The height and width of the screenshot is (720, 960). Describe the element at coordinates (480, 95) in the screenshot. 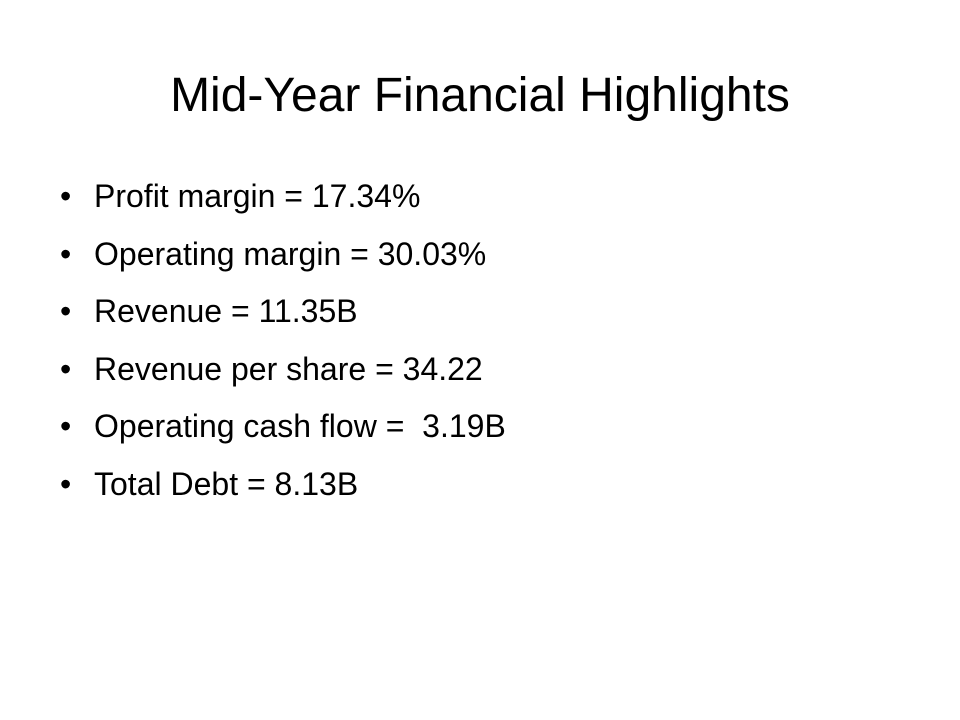

I see `slide-title: Mid-Year Financial Highlights` at that location.